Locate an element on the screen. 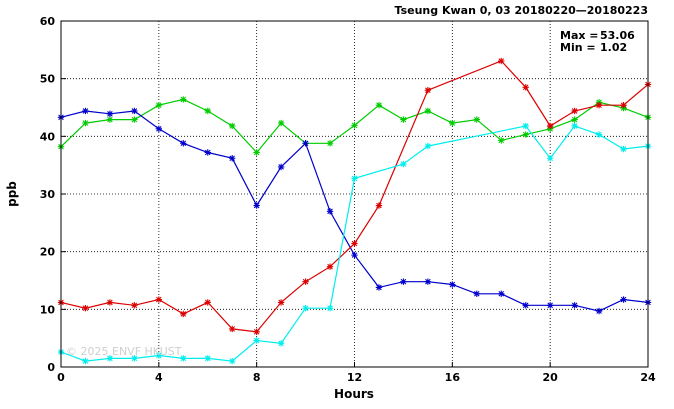 The height and width of the screenshot is (409, 674). watermark: © 2025 ENVF HKUST is located at coordinates (124, 351).